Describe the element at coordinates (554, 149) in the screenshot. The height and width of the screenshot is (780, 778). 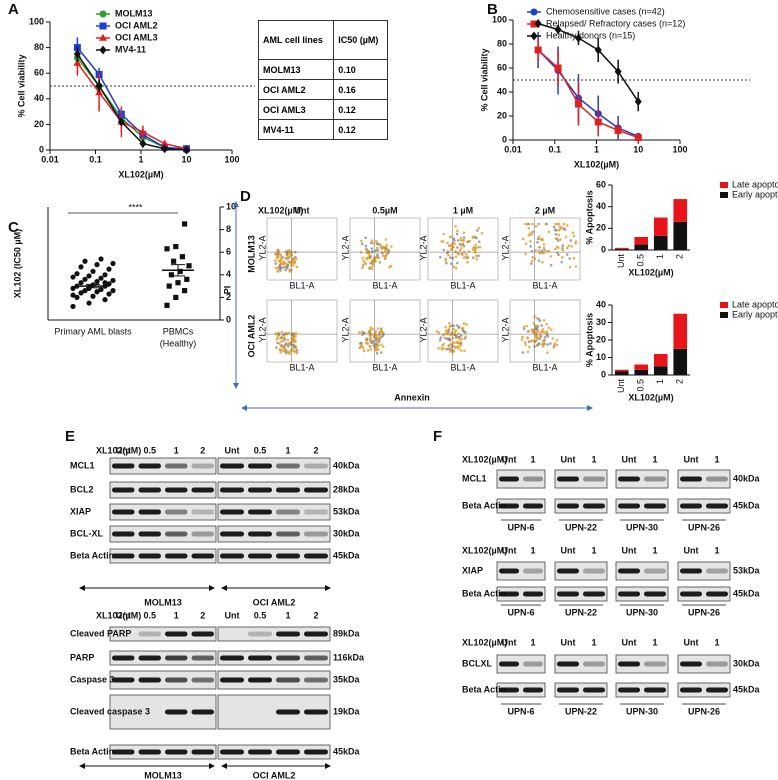
I see `x-tick-label: 0.1` at that location.